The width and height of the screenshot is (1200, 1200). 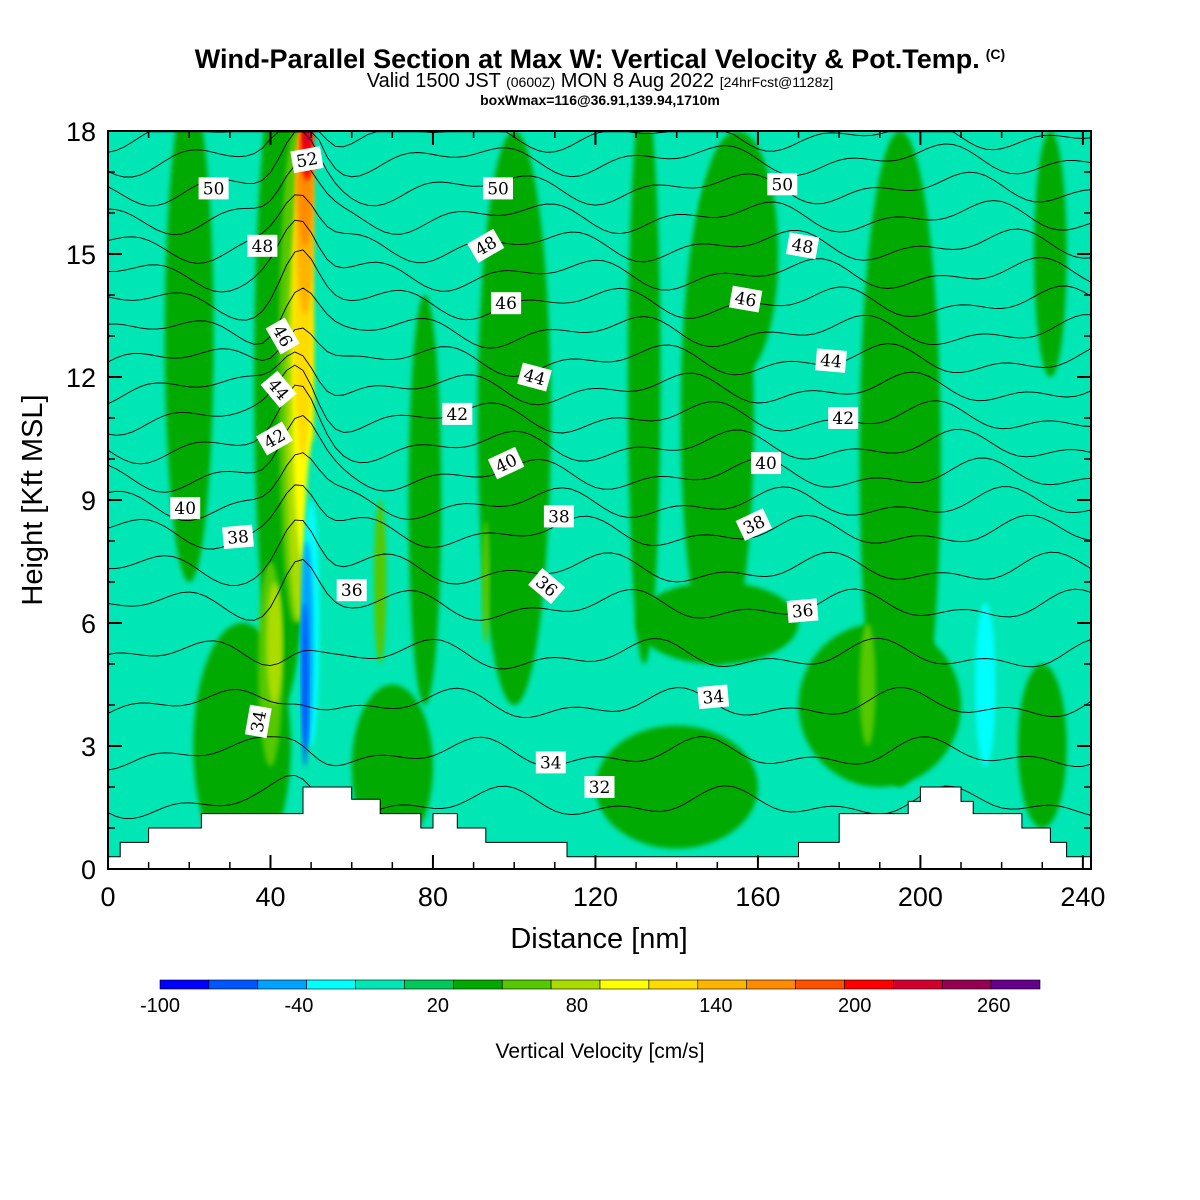 I want to click on terrain, so click(x=599, y=827).